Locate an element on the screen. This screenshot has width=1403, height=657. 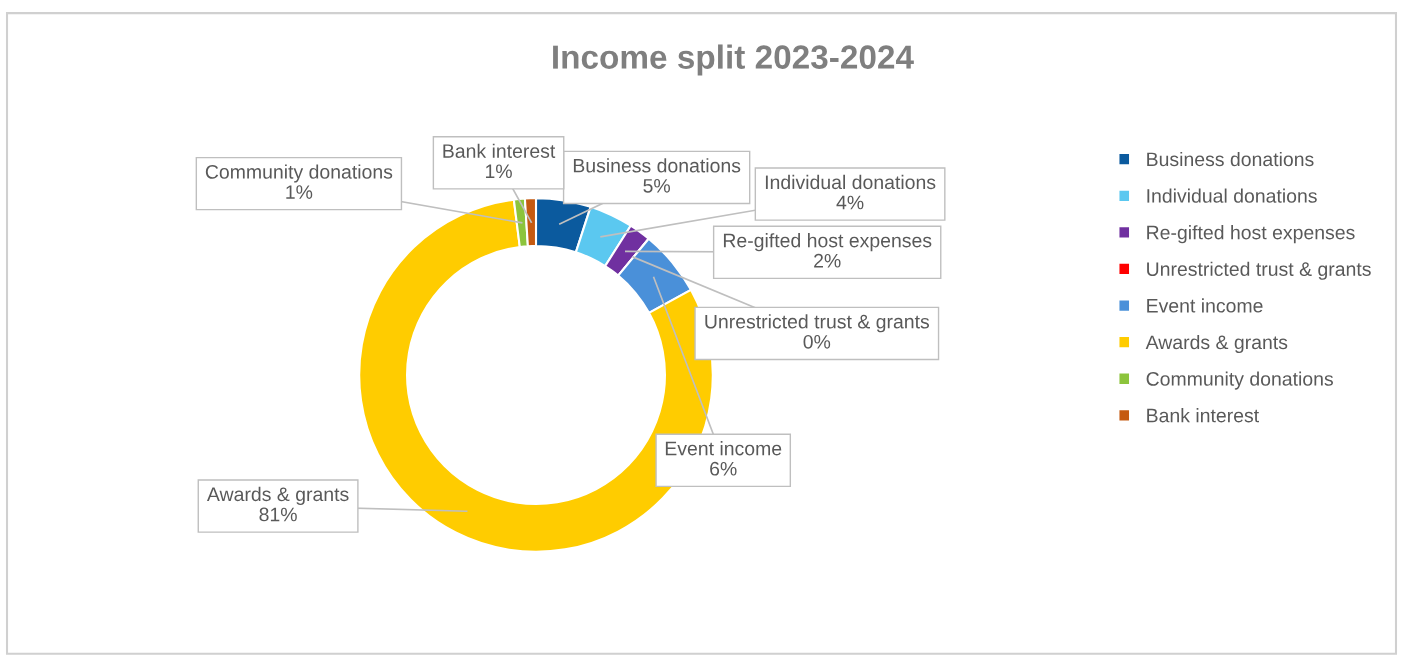
slice-label: Business donations is located at coordinates (657, 165).